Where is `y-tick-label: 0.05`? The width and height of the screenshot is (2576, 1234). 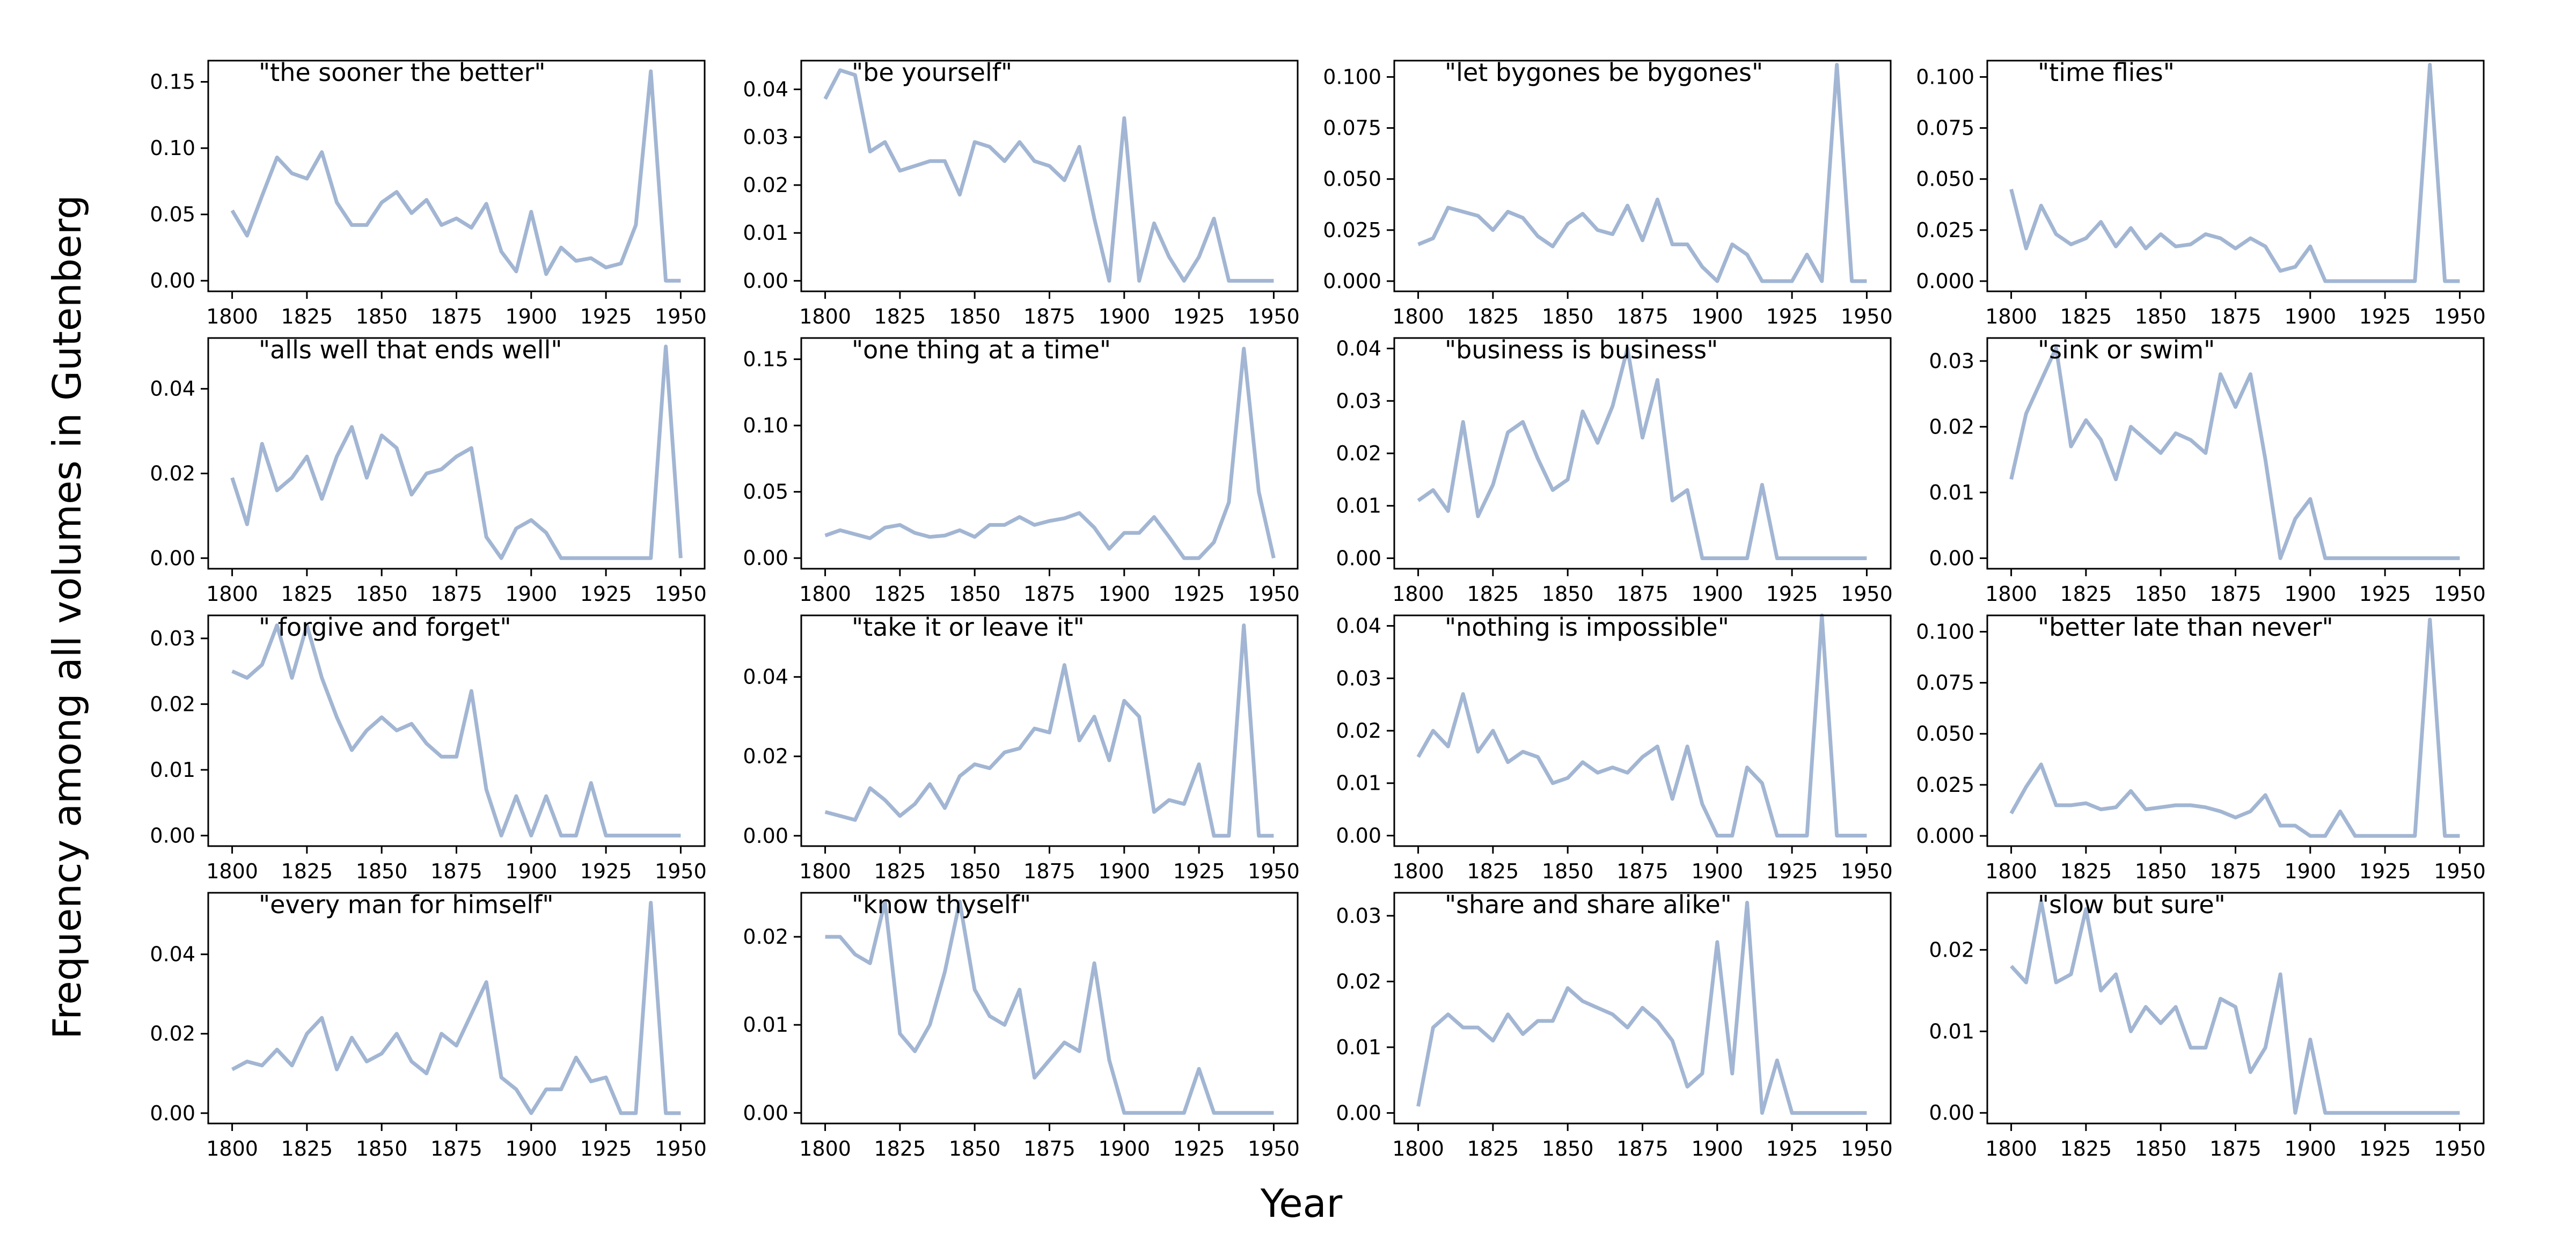 y-tick-label: 0.05 is located at coordinates (765, 492).